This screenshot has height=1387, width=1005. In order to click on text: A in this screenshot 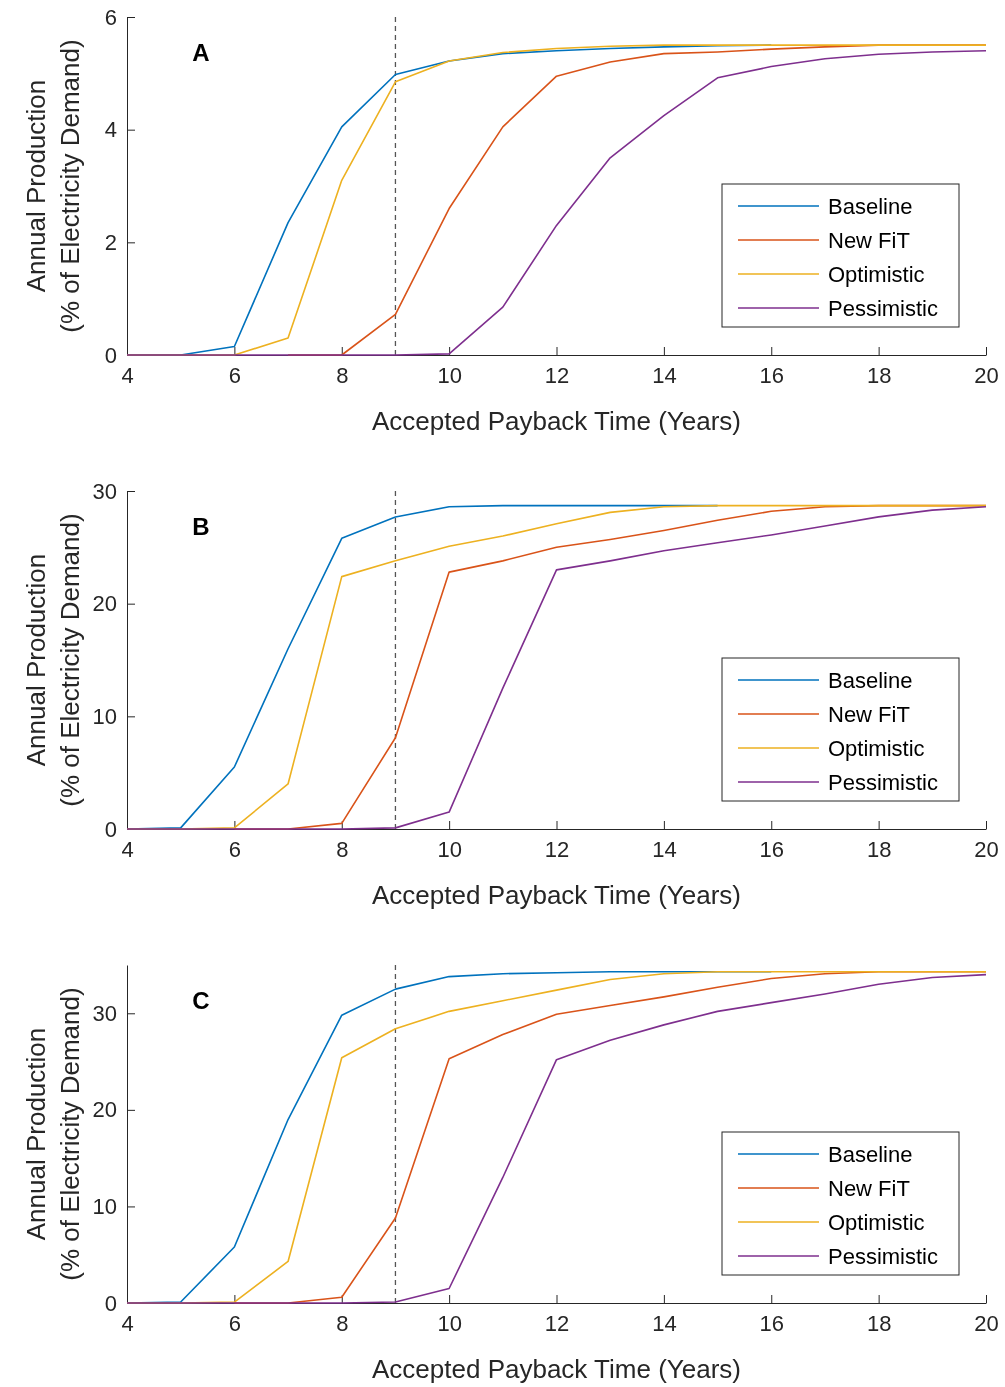, I will do `click(201, 52)`.